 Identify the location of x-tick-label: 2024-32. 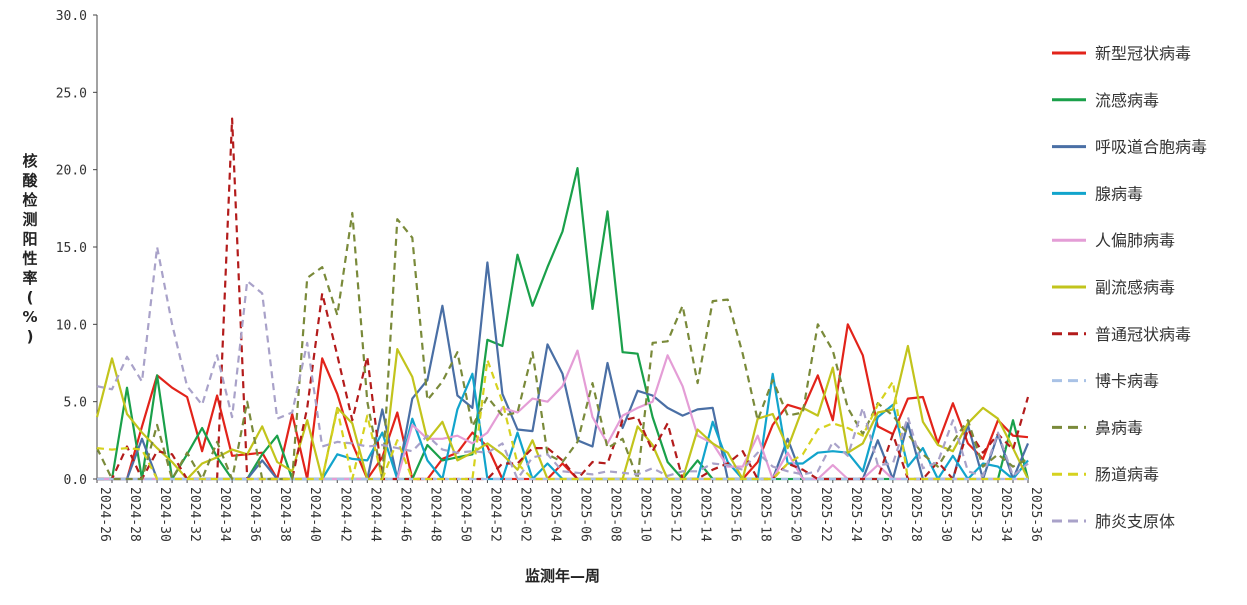
(194, 514).